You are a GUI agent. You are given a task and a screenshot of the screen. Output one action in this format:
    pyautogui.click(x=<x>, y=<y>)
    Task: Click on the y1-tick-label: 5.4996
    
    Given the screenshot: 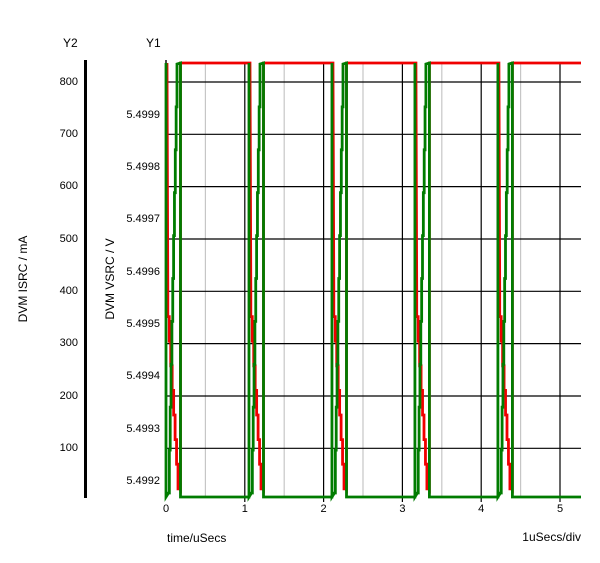 What is the action you would take?
    pyautogui.click(x=143, y=271)
    